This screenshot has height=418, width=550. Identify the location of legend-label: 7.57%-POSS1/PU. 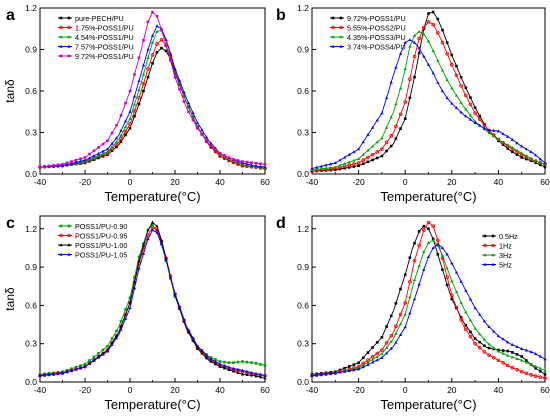
(104, 46).